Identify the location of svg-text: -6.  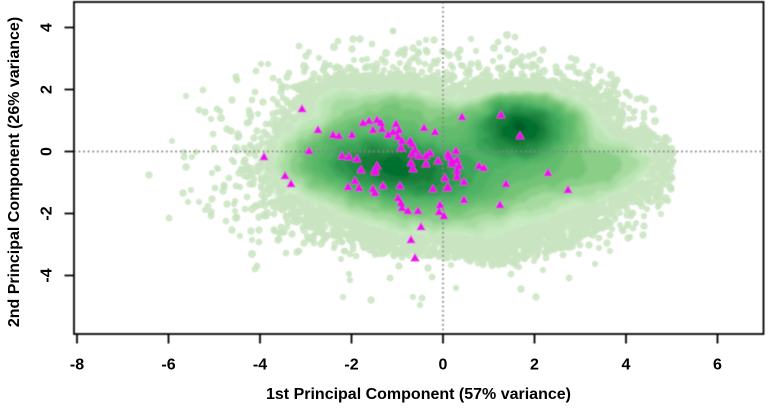
(168, 365).